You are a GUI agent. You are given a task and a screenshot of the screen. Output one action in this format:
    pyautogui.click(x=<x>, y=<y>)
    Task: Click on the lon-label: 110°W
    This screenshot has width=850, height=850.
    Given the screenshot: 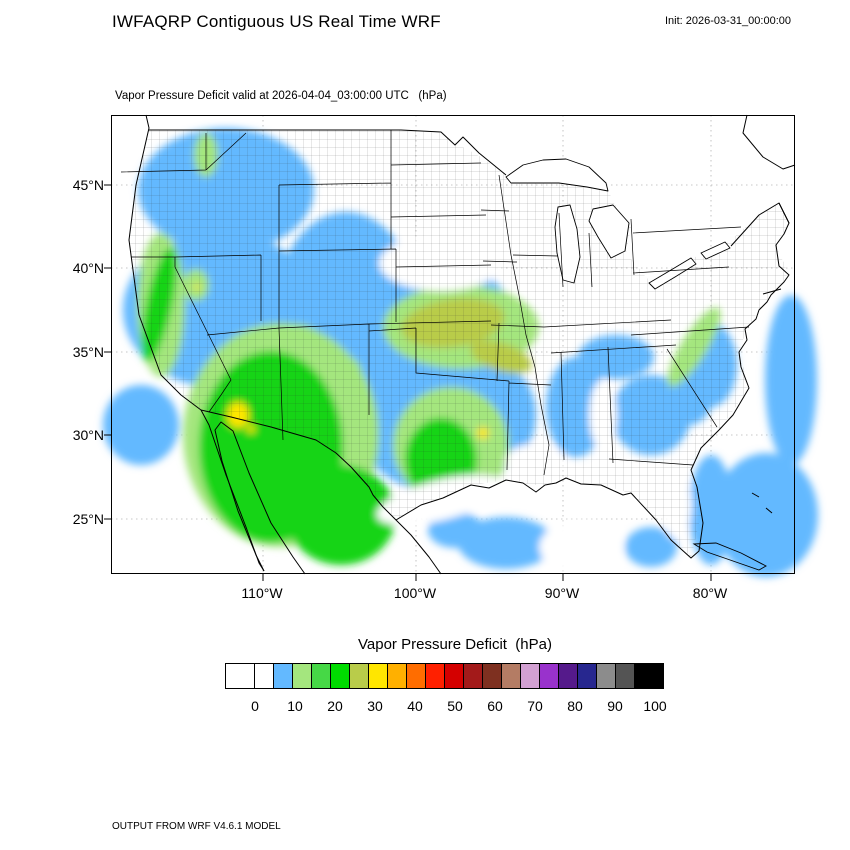 What is the action you would take?
    pyautogui.click(x=262, y=593)
    